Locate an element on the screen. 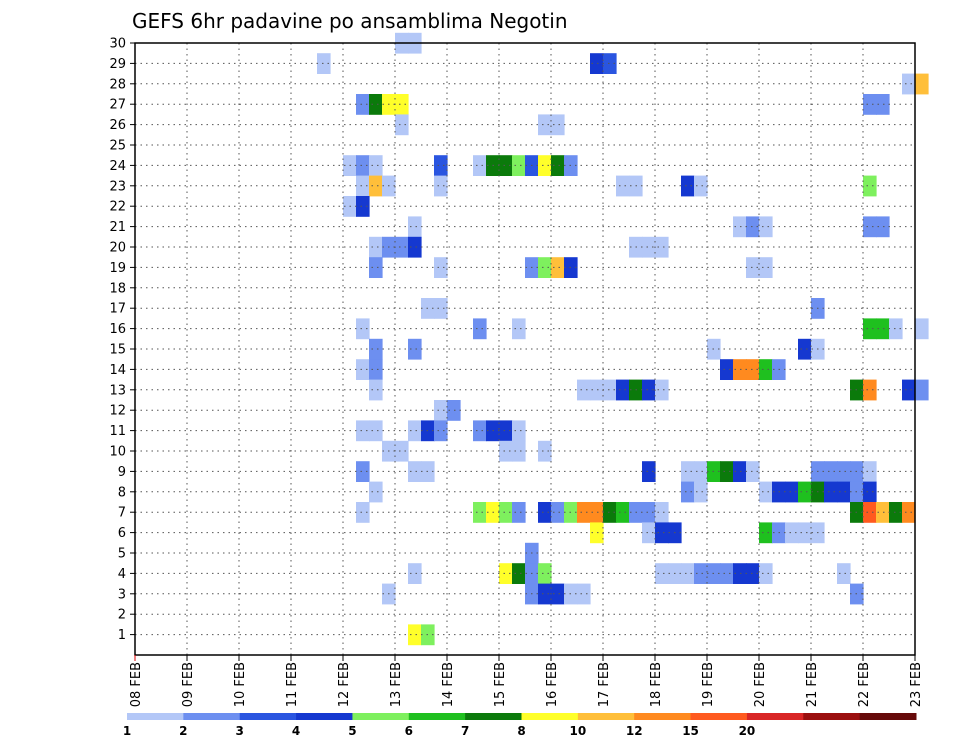 This screenshot has width=960, height=742. y-tick-label: 6 is located at coordinates (122, 533).